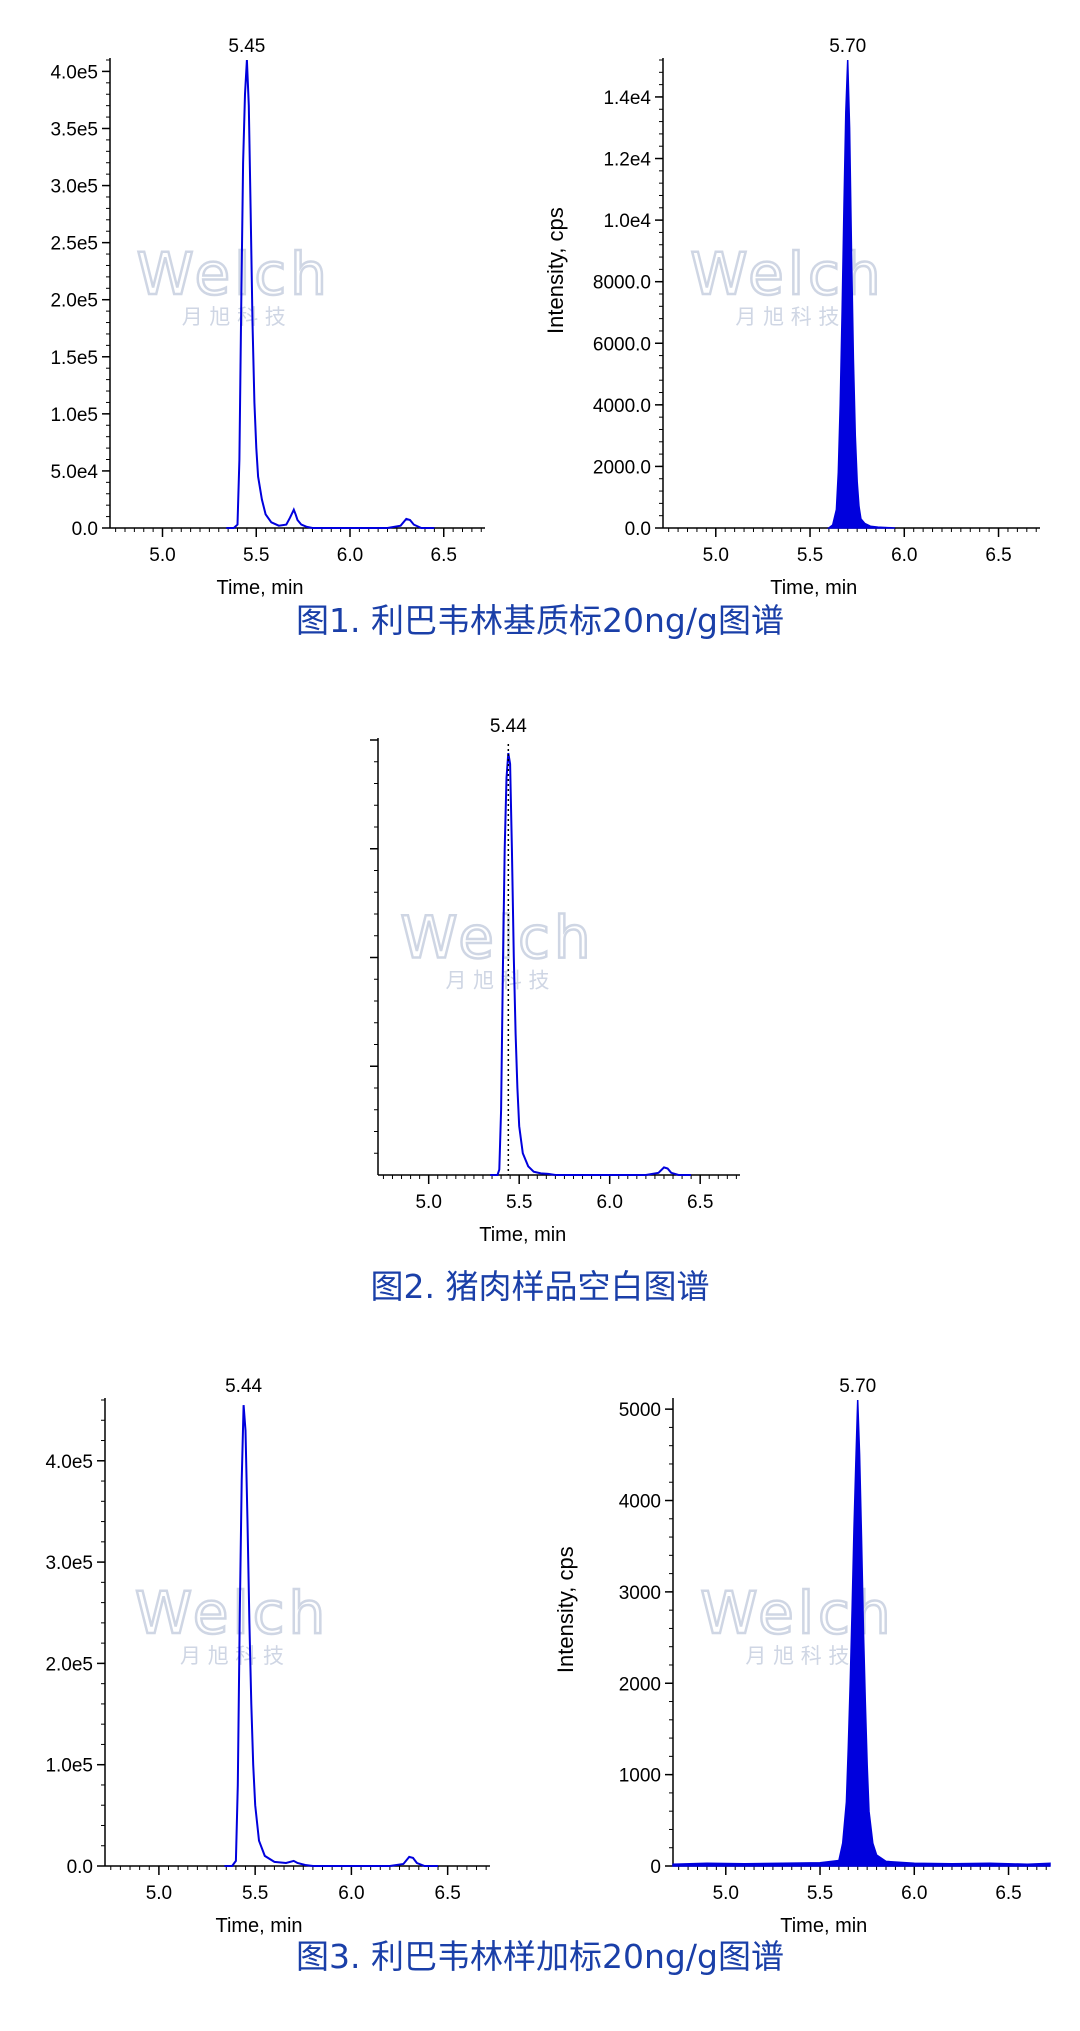 The image size is (1080, 2031). I want to click on peak-label: 5.45, so click(246, 46).